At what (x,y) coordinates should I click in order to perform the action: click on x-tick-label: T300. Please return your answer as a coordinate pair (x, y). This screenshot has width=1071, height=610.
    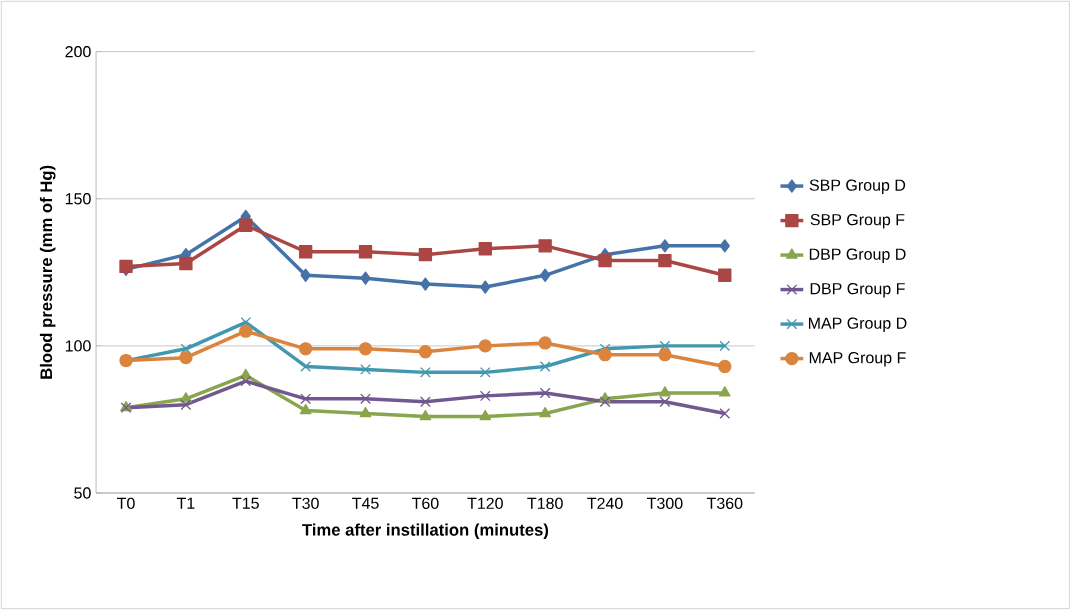
    Looking at the image, I should click on (665, 503).